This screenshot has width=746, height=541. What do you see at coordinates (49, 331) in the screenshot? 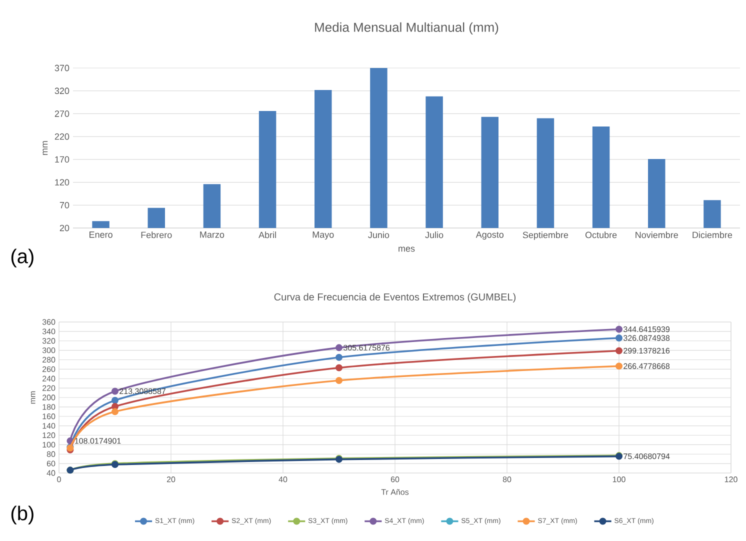
I see `y-tick-label: 340` at bounding box center [49, 331].